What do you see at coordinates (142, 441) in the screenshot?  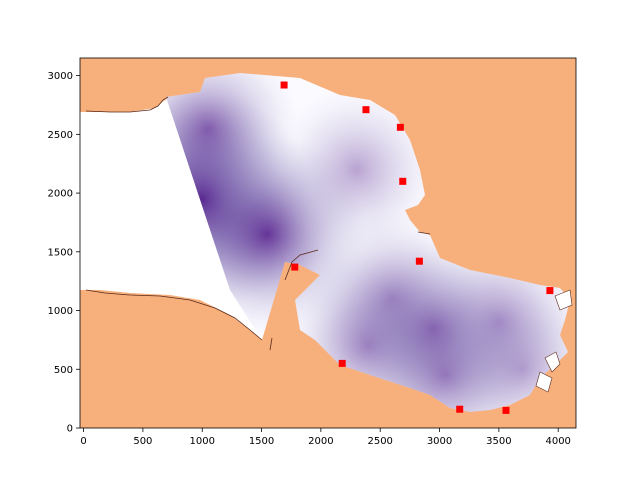 I see `x-tick-label: 500` at bounding box center [142, 441].